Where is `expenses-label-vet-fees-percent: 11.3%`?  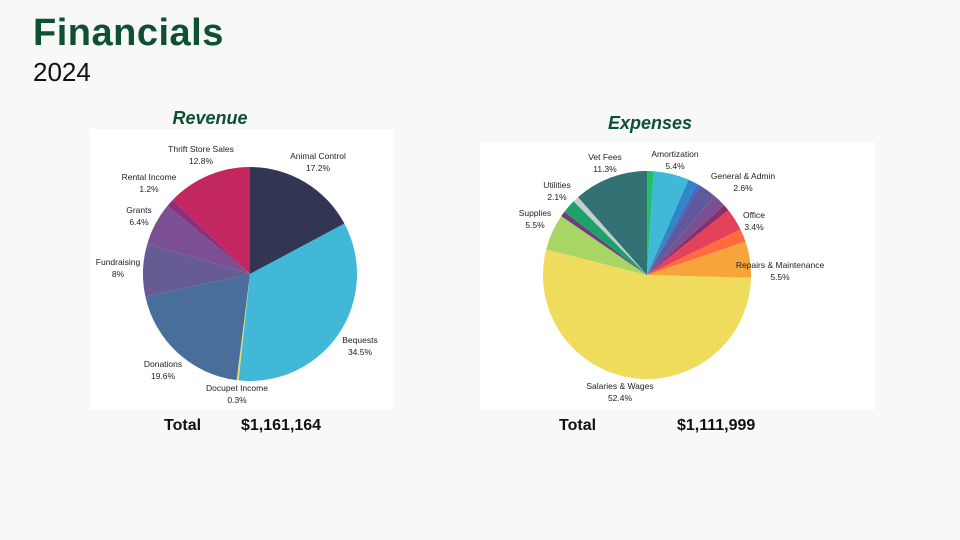
expenses-label-vet-fees-percent: 11.3% is located at coordinates (605, 169).